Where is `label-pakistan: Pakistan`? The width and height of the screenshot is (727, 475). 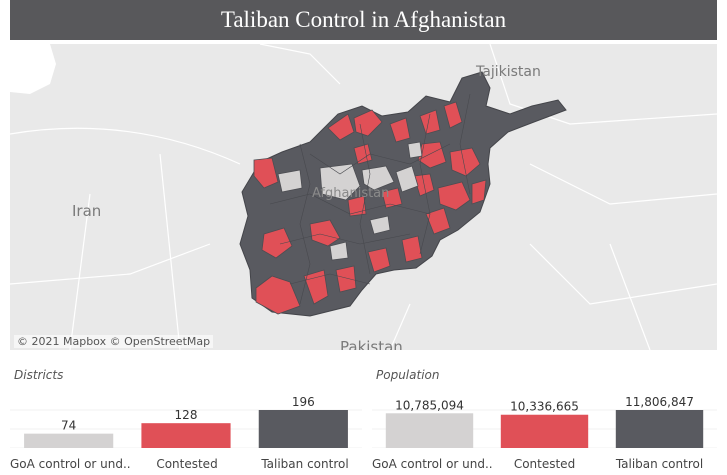
label-pakistan: Pakistan is located at coordinates (371, 344).